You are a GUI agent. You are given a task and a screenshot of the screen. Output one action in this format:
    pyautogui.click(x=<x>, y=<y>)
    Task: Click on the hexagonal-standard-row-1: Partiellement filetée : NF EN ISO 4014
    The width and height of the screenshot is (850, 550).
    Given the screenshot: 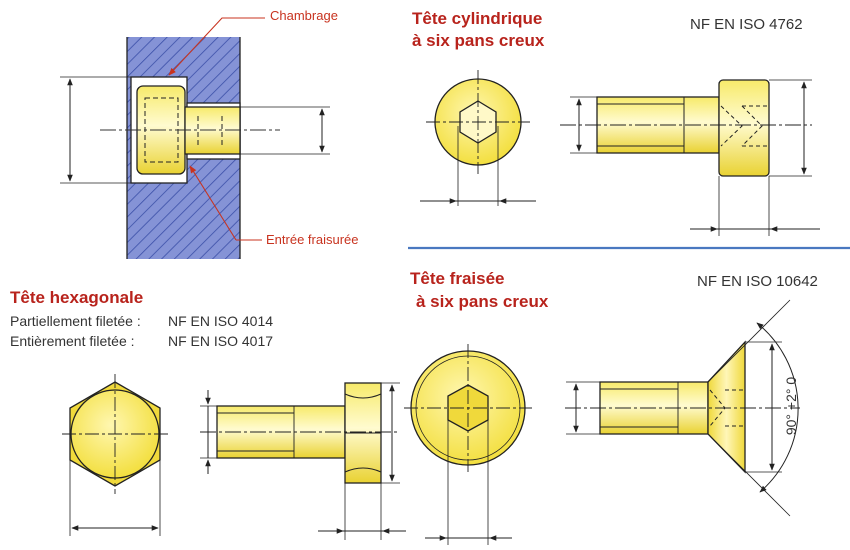 What is the action you would take?
    pyautogui.click(x=141, y=321)
    